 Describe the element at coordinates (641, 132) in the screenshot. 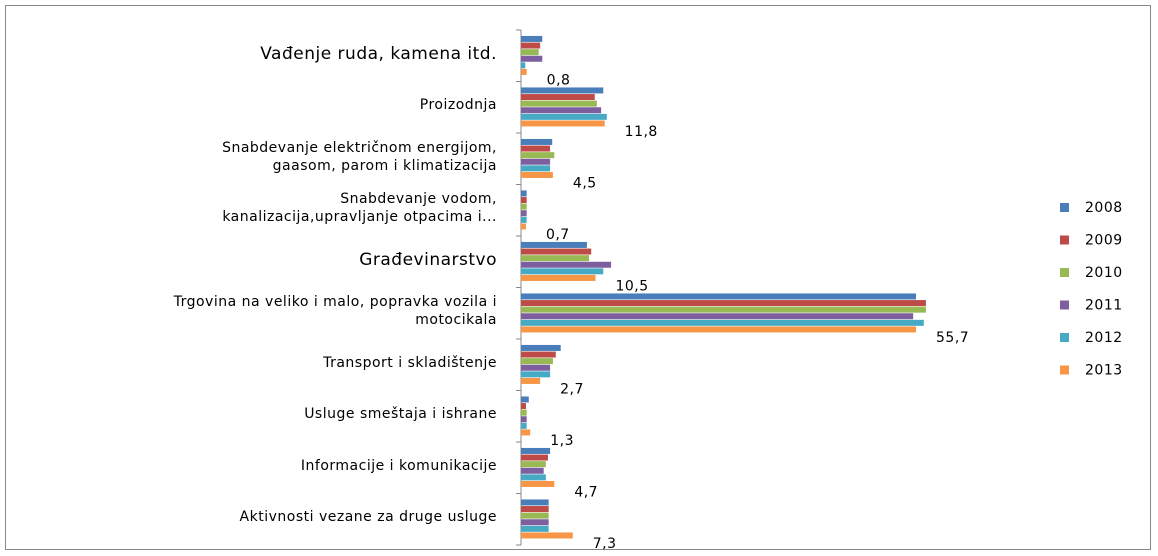

I see `data-label: 11,8` at that location.